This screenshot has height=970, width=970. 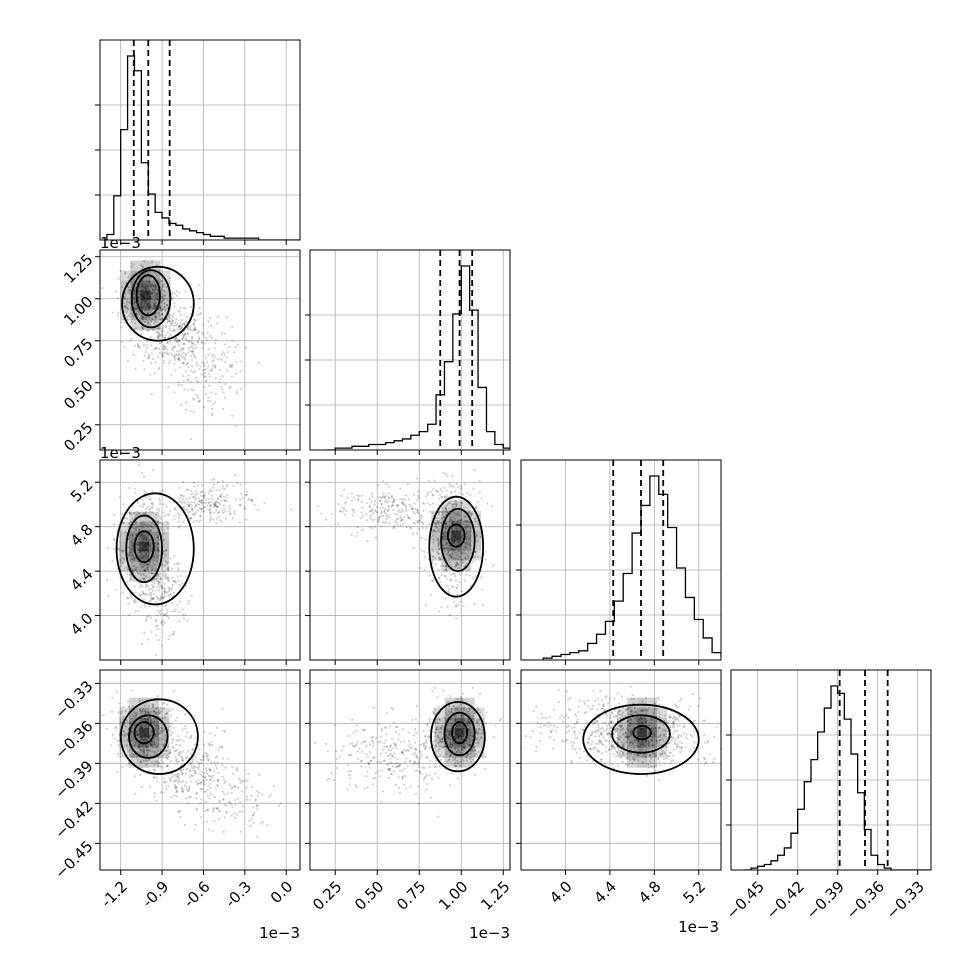 What do you see at coordinates (82, 580) in the screenshot?
I see `y-tick-label: 4.4` at bounding box center [82, 580].